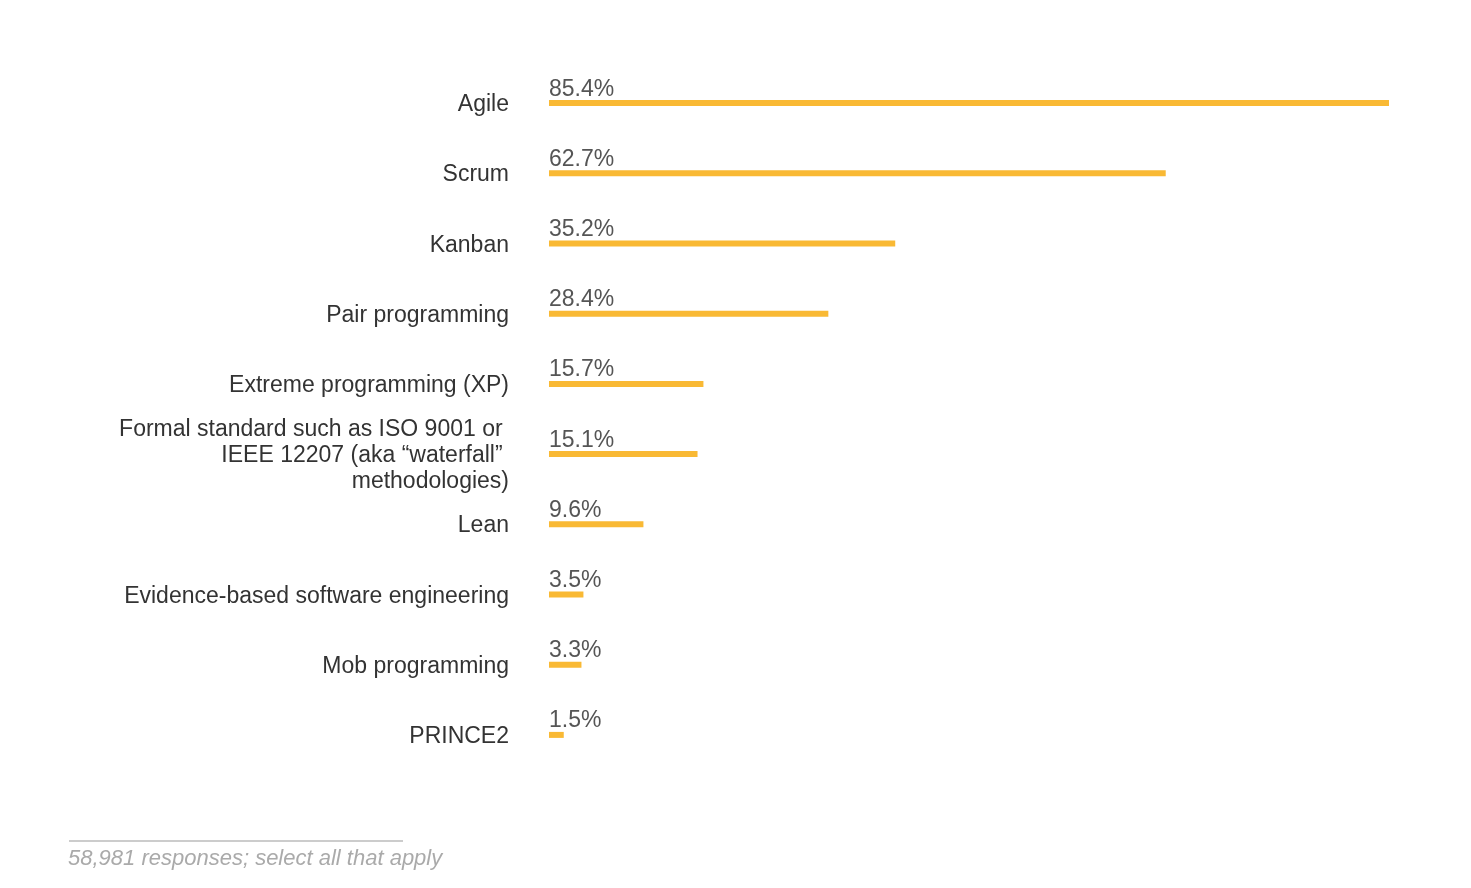  What do you see at coordinates (314, 454) in the screenshot?
I see `y-tick-label: Formal standard such as ISO 9001 or IEEE 12207 (aka “waterfall” methodologies)` at bounding box center [314, 454].